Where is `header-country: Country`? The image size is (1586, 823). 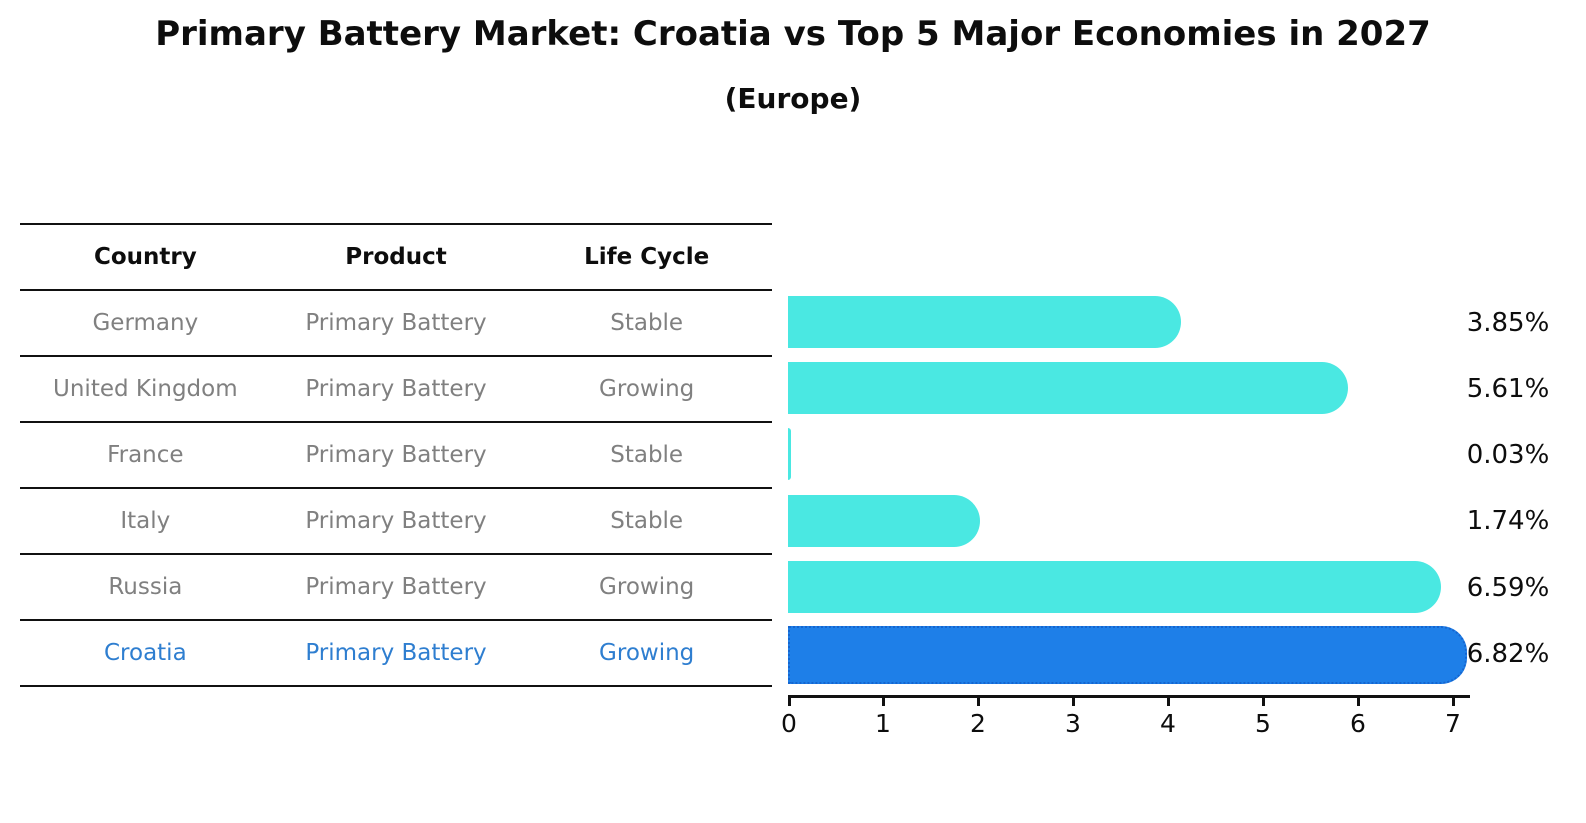 header-country: Country is located at coordinates (145, 257).